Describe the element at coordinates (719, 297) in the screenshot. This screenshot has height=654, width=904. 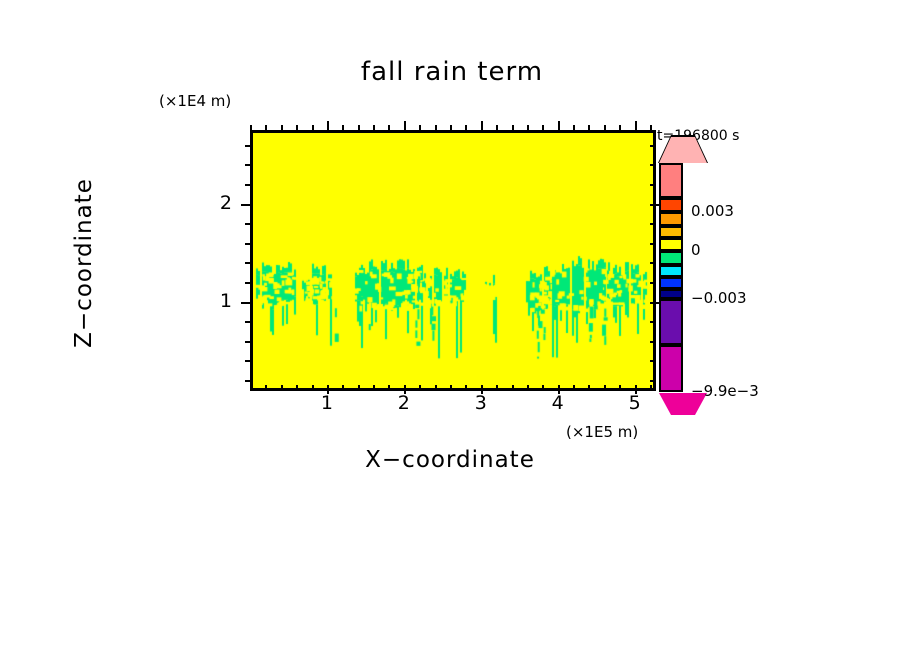
I see `colorbar-tick-label: −0.003` at that location.